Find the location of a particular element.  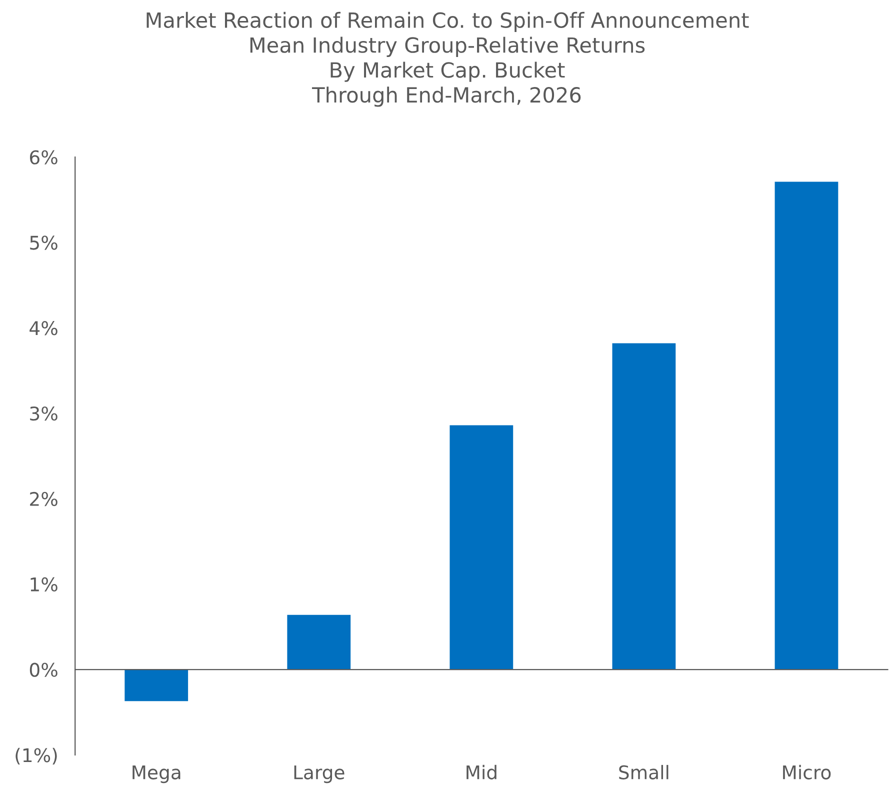

x-tick-label: Mid is located at coordinates (481, 772).